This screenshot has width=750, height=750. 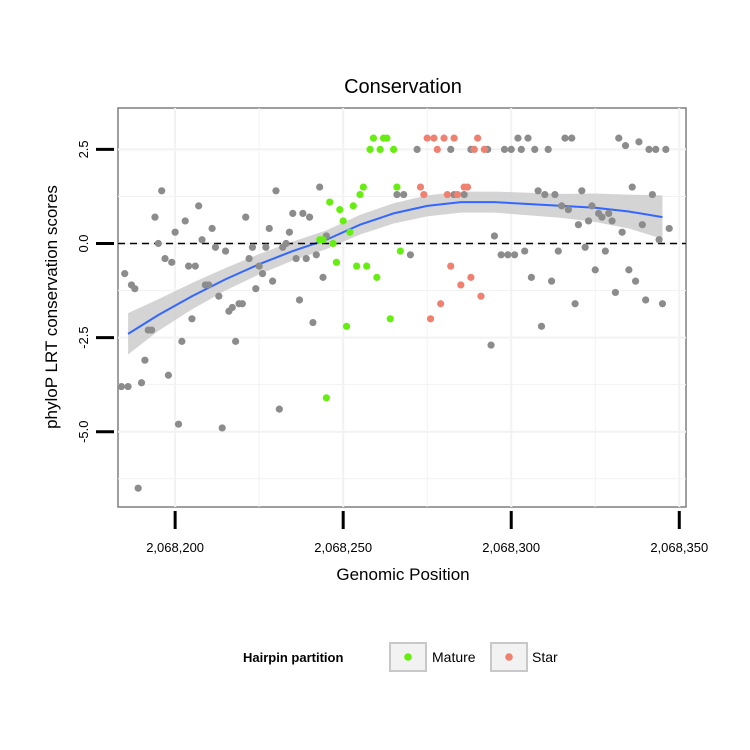 What do you see at coordinates (679, 547) in the screenshot?
I see `x-tick-label: 2,068,350` at bounding box center [679, 547].